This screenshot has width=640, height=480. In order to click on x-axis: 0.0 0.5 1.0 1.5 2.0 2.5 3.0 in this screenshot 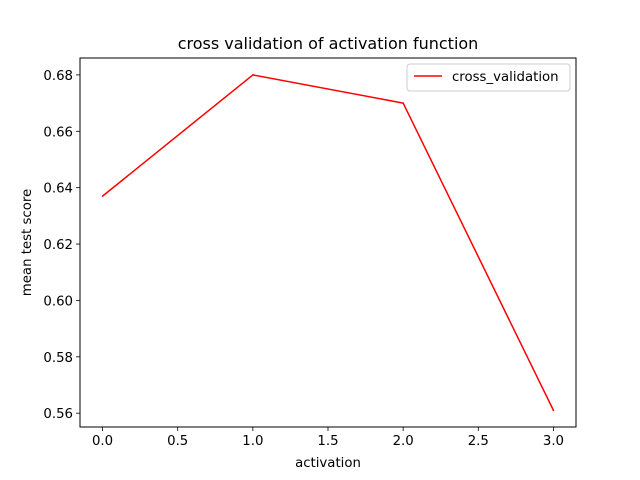, I will do `click(328, 438)`.